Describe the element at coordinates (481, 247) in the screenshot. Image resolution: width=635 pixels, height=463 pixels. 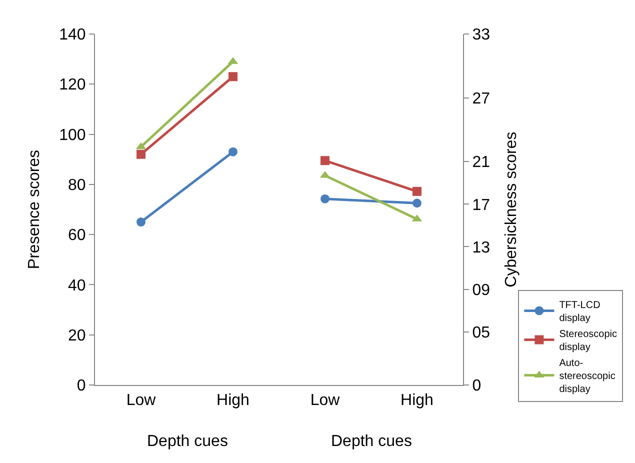
I see `y2-tick-label: 13` at that location.